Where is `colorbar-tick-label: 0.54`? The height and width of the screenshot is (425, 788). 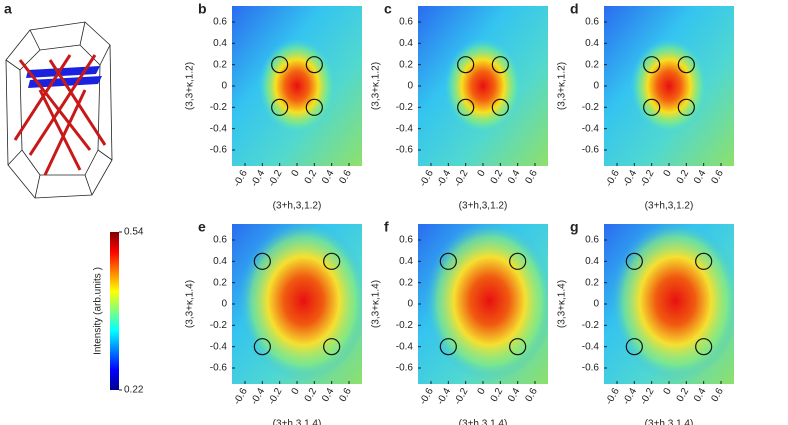 colorbar-tick-label: 0.54 is located at coordinates (134, 232).